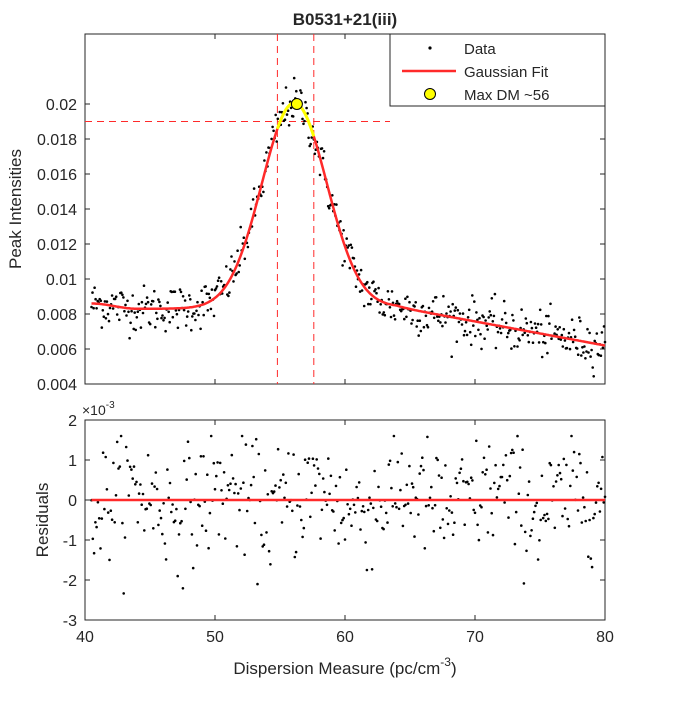  Describe the element at coordinates (42, 520) in the screenshot. I see `bottom-y-axis-label: Residuals` at that location.